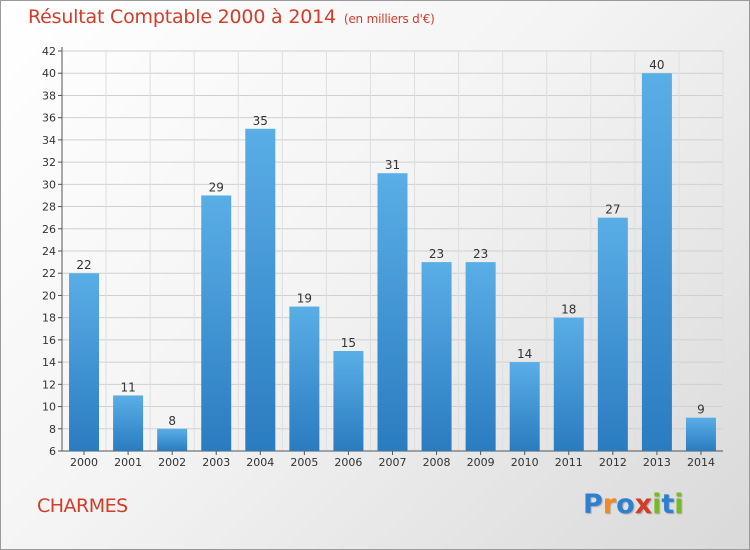  I want to click on x-tick-label: 2002, so click(172, 462).